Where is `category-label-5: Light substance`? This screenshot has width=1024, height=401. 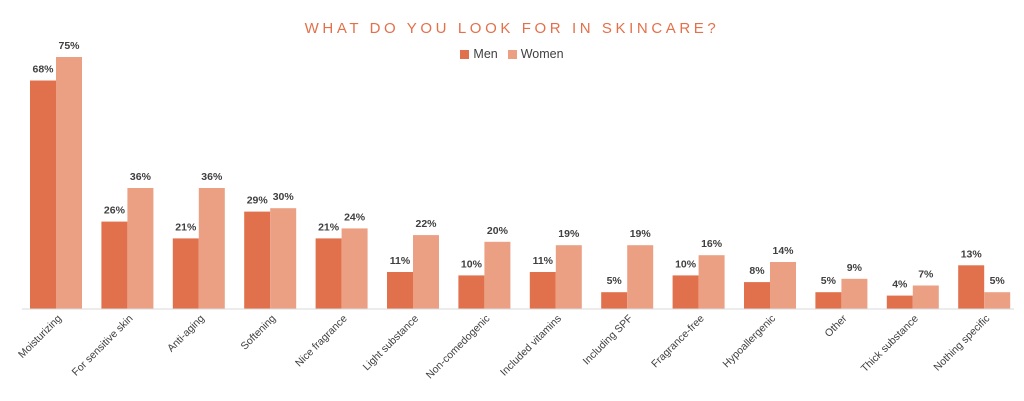
category-label-5: Light substance is located at coordinates (391, 343).